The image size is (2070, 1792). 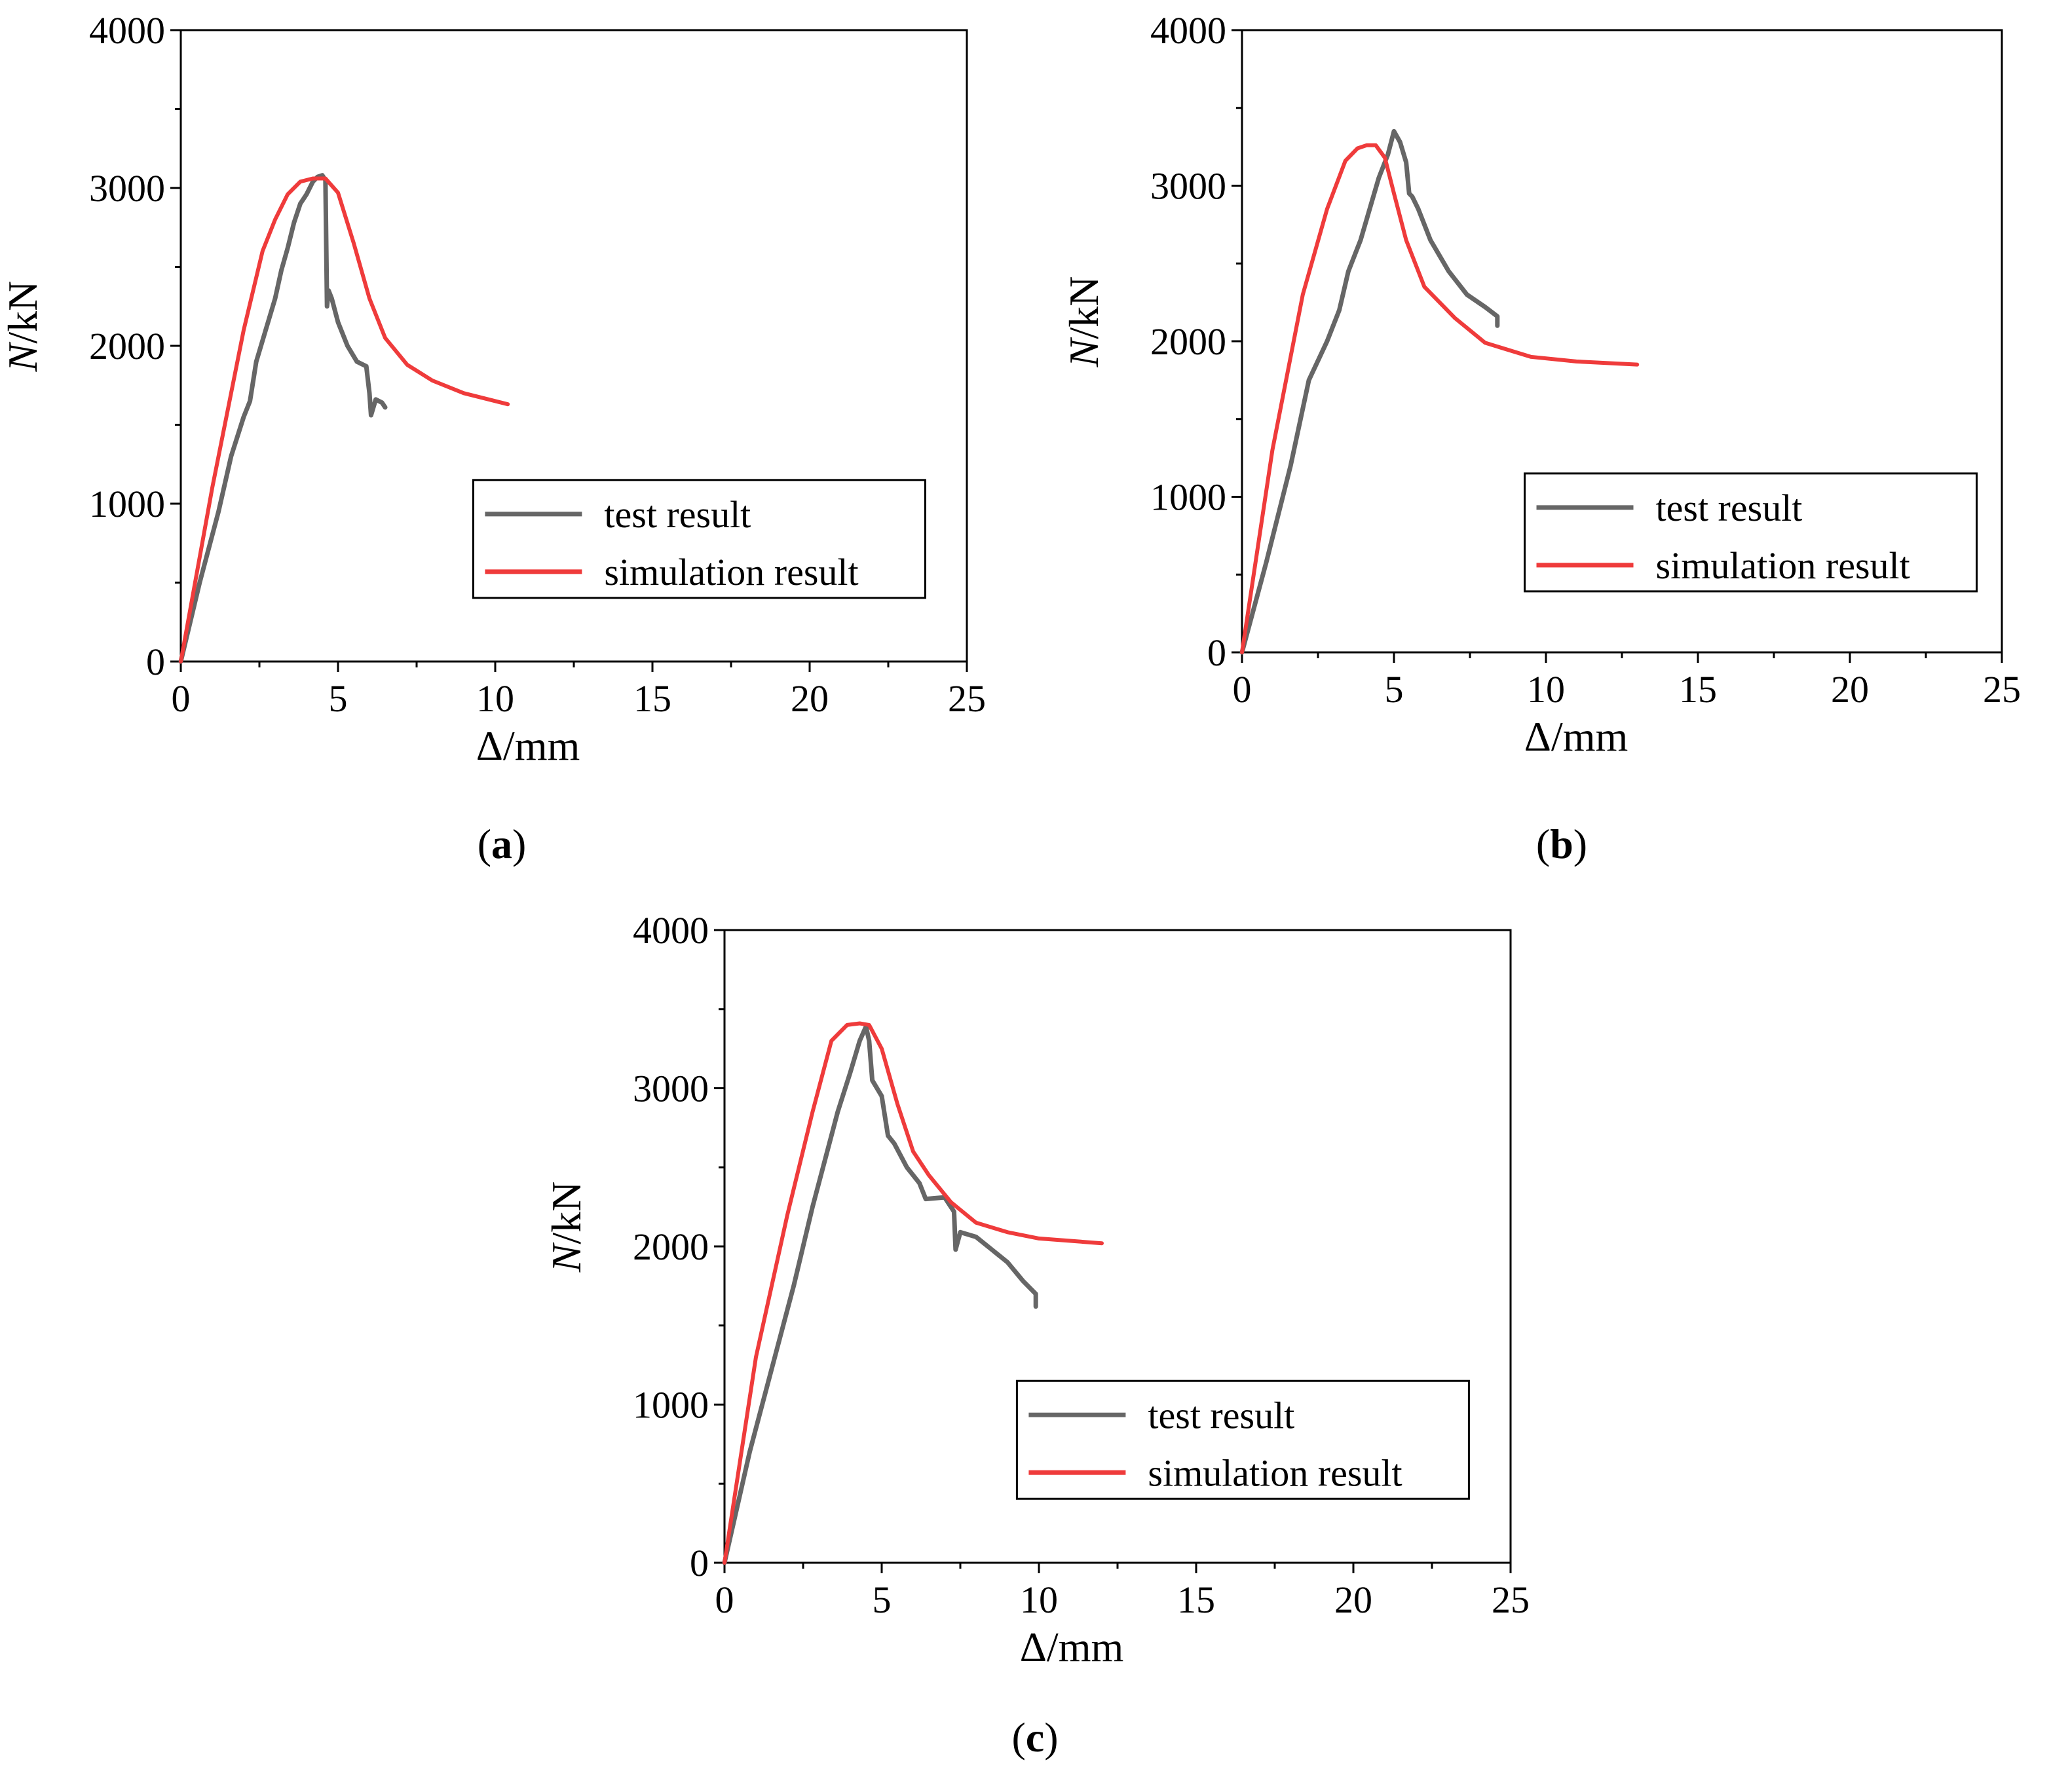 I want to click on panel-caption: (a), so click(x=502, y=844).